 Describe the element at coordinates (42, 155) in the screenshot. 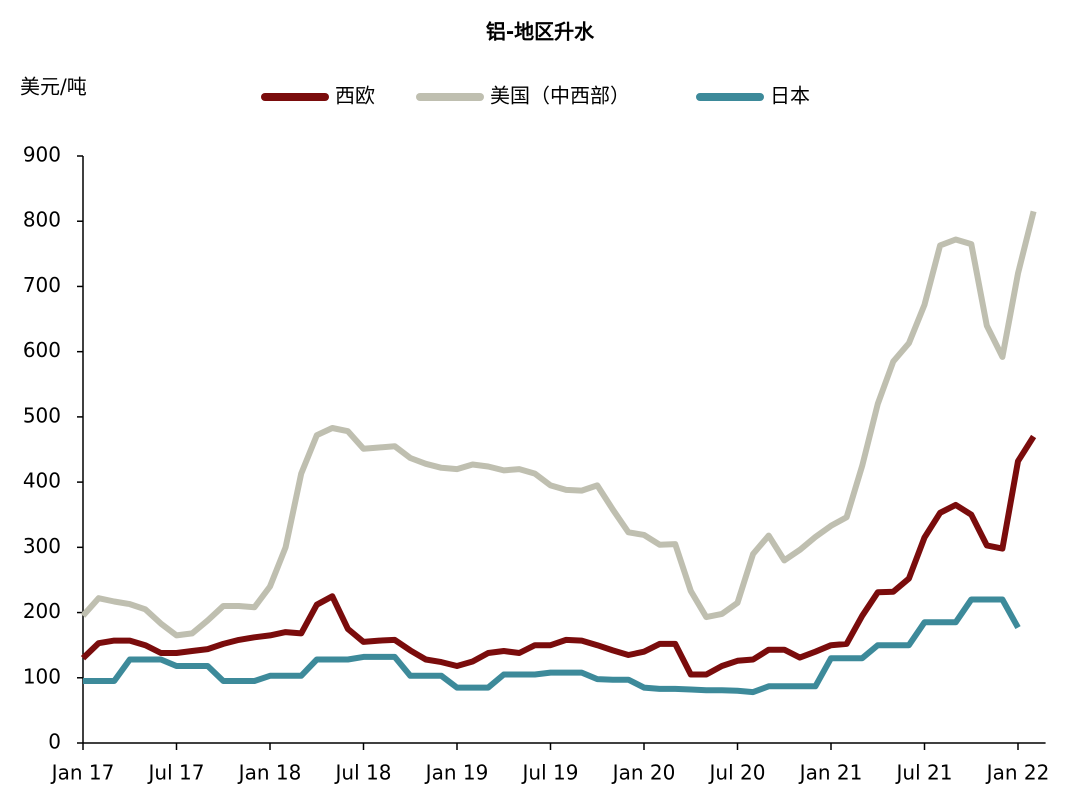

I see `y-tick-label: 900` at that location.